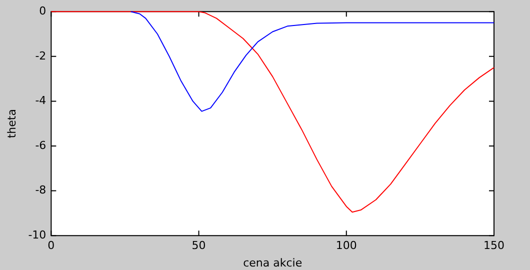 The width and height of the screenshot is (530, 270). What do you see at coordinates (37, 235) in the screenshot?
I see `y-tick-label: -10` at bounding box center [37, 235].